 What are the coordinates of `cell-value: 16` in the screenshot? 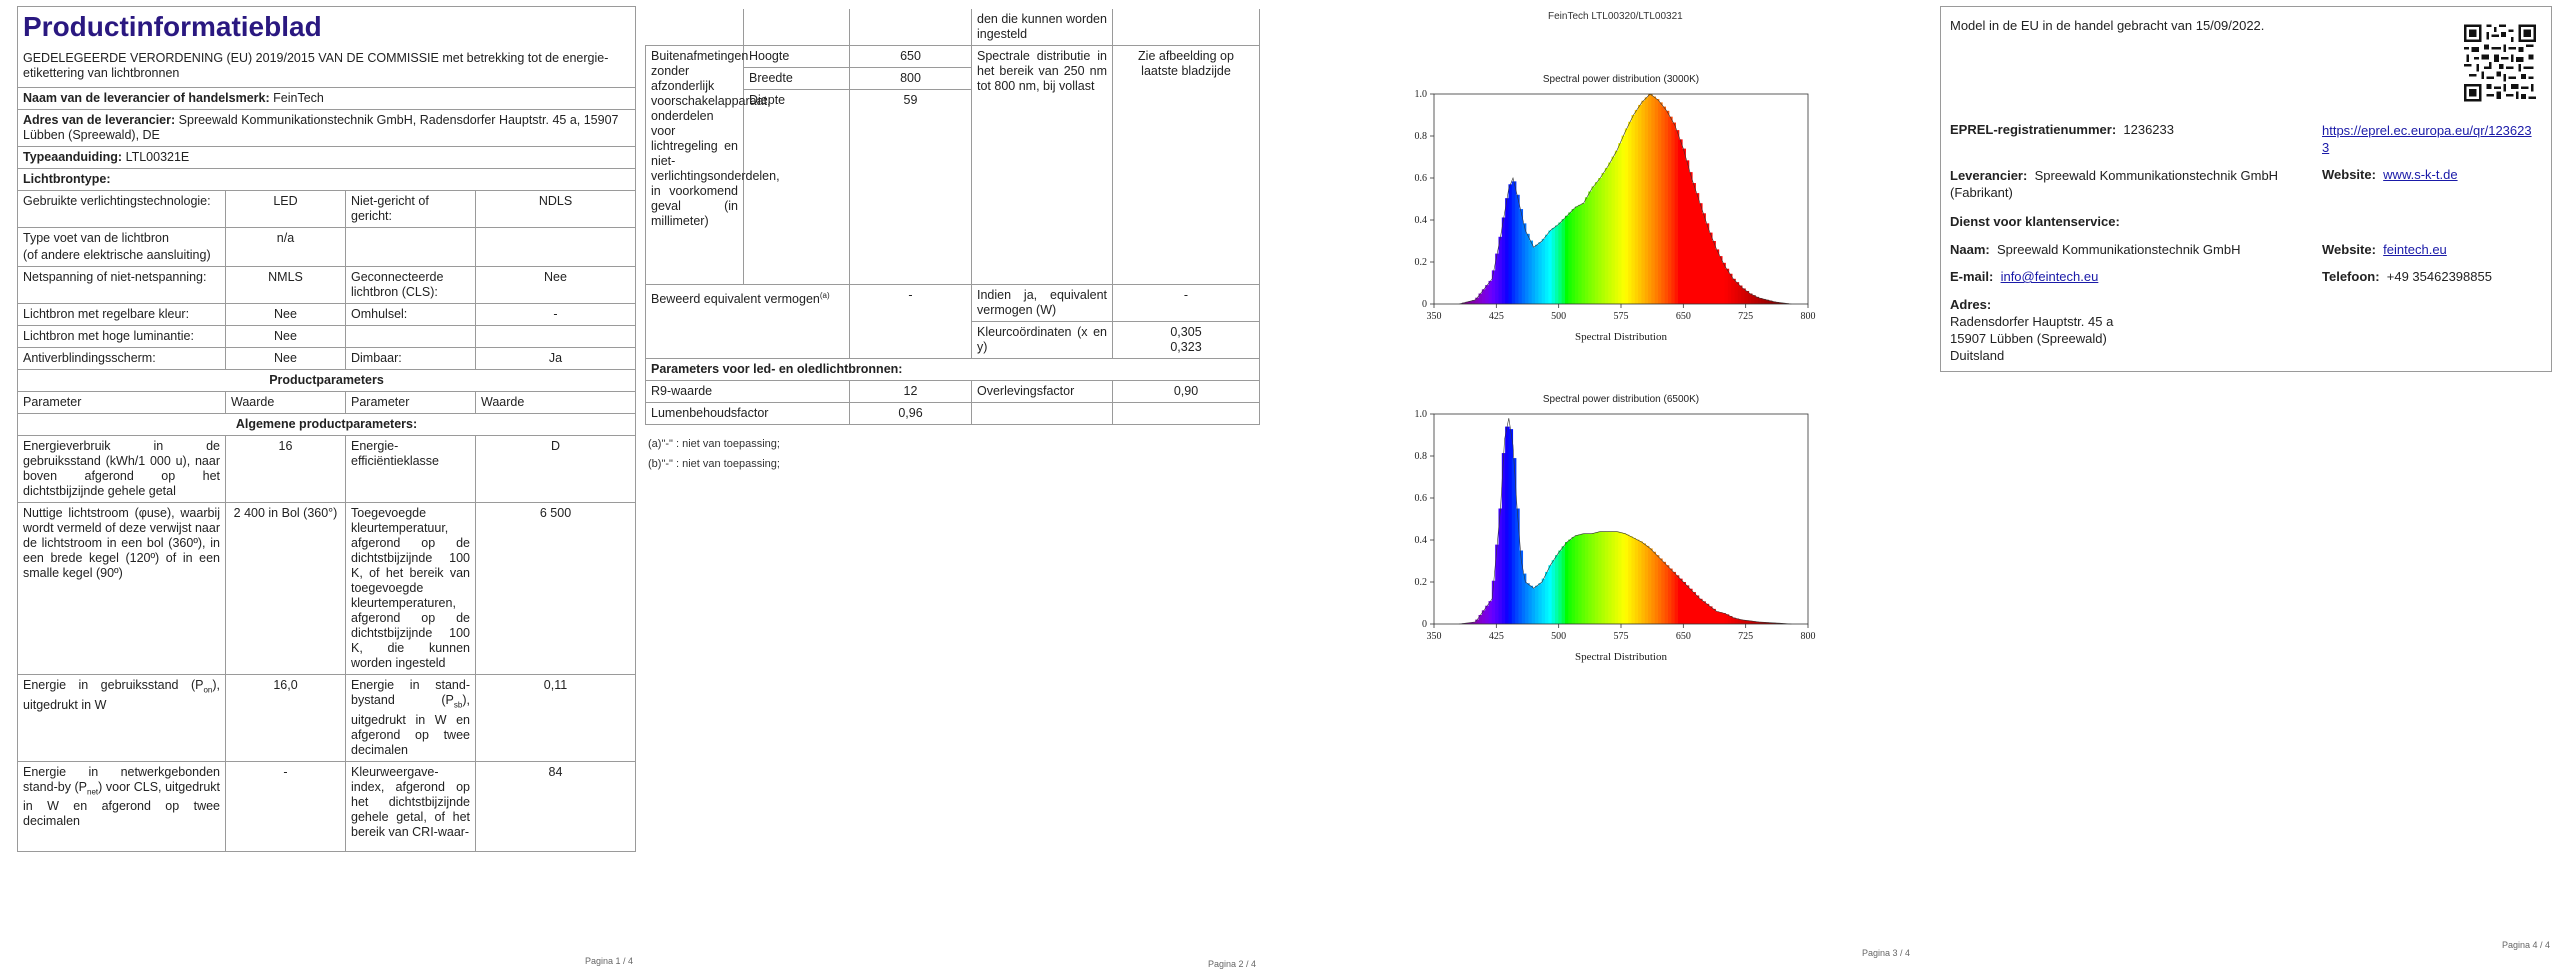 It's located at (285, 469).